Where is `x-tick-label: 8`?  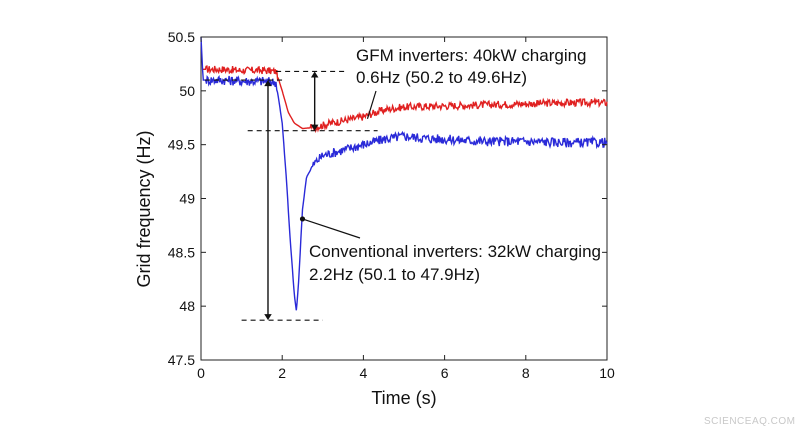
x-tick-label: 8 is located at coordinates (526, 373).